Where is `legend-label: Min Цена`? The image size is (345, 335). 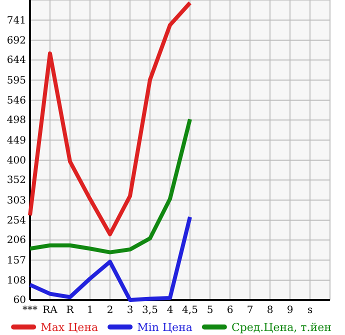 legend-label: Min Цена is located at coordinates (165, 327).